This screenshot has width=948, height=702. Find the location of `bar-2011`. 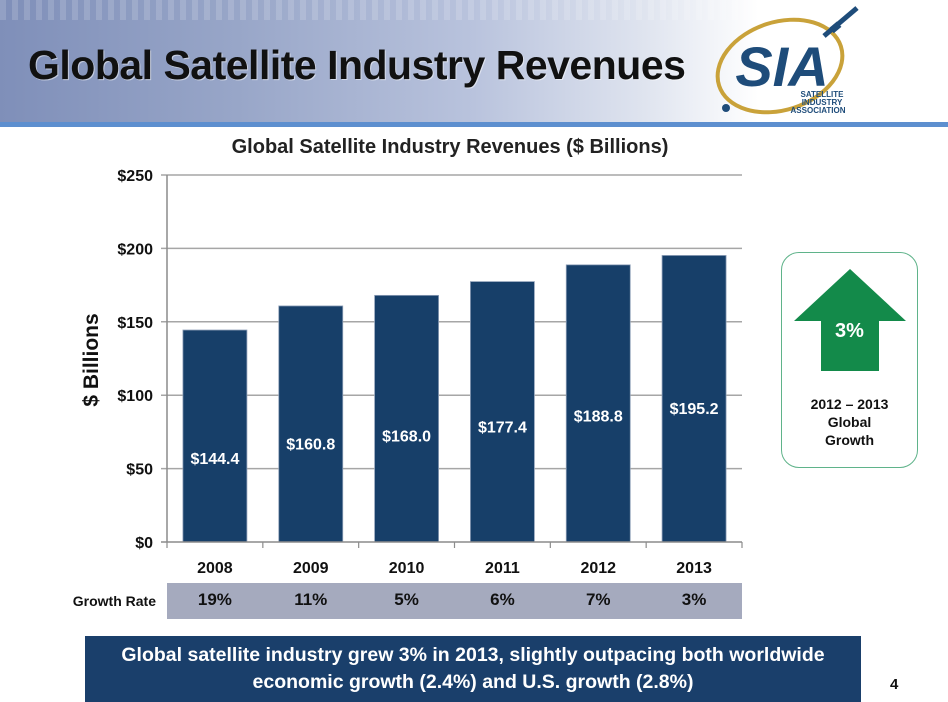

bar-2011 is located at coordinates (502, 412).